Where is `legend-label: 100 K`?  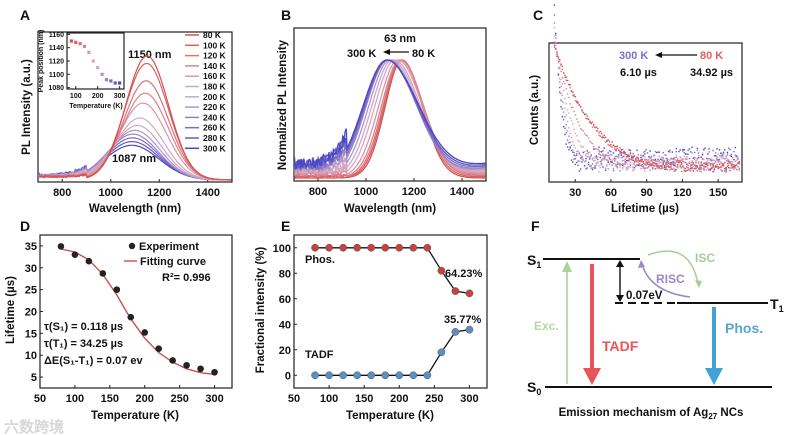
legend-label: 100 K is located at coordinates (215, 45).